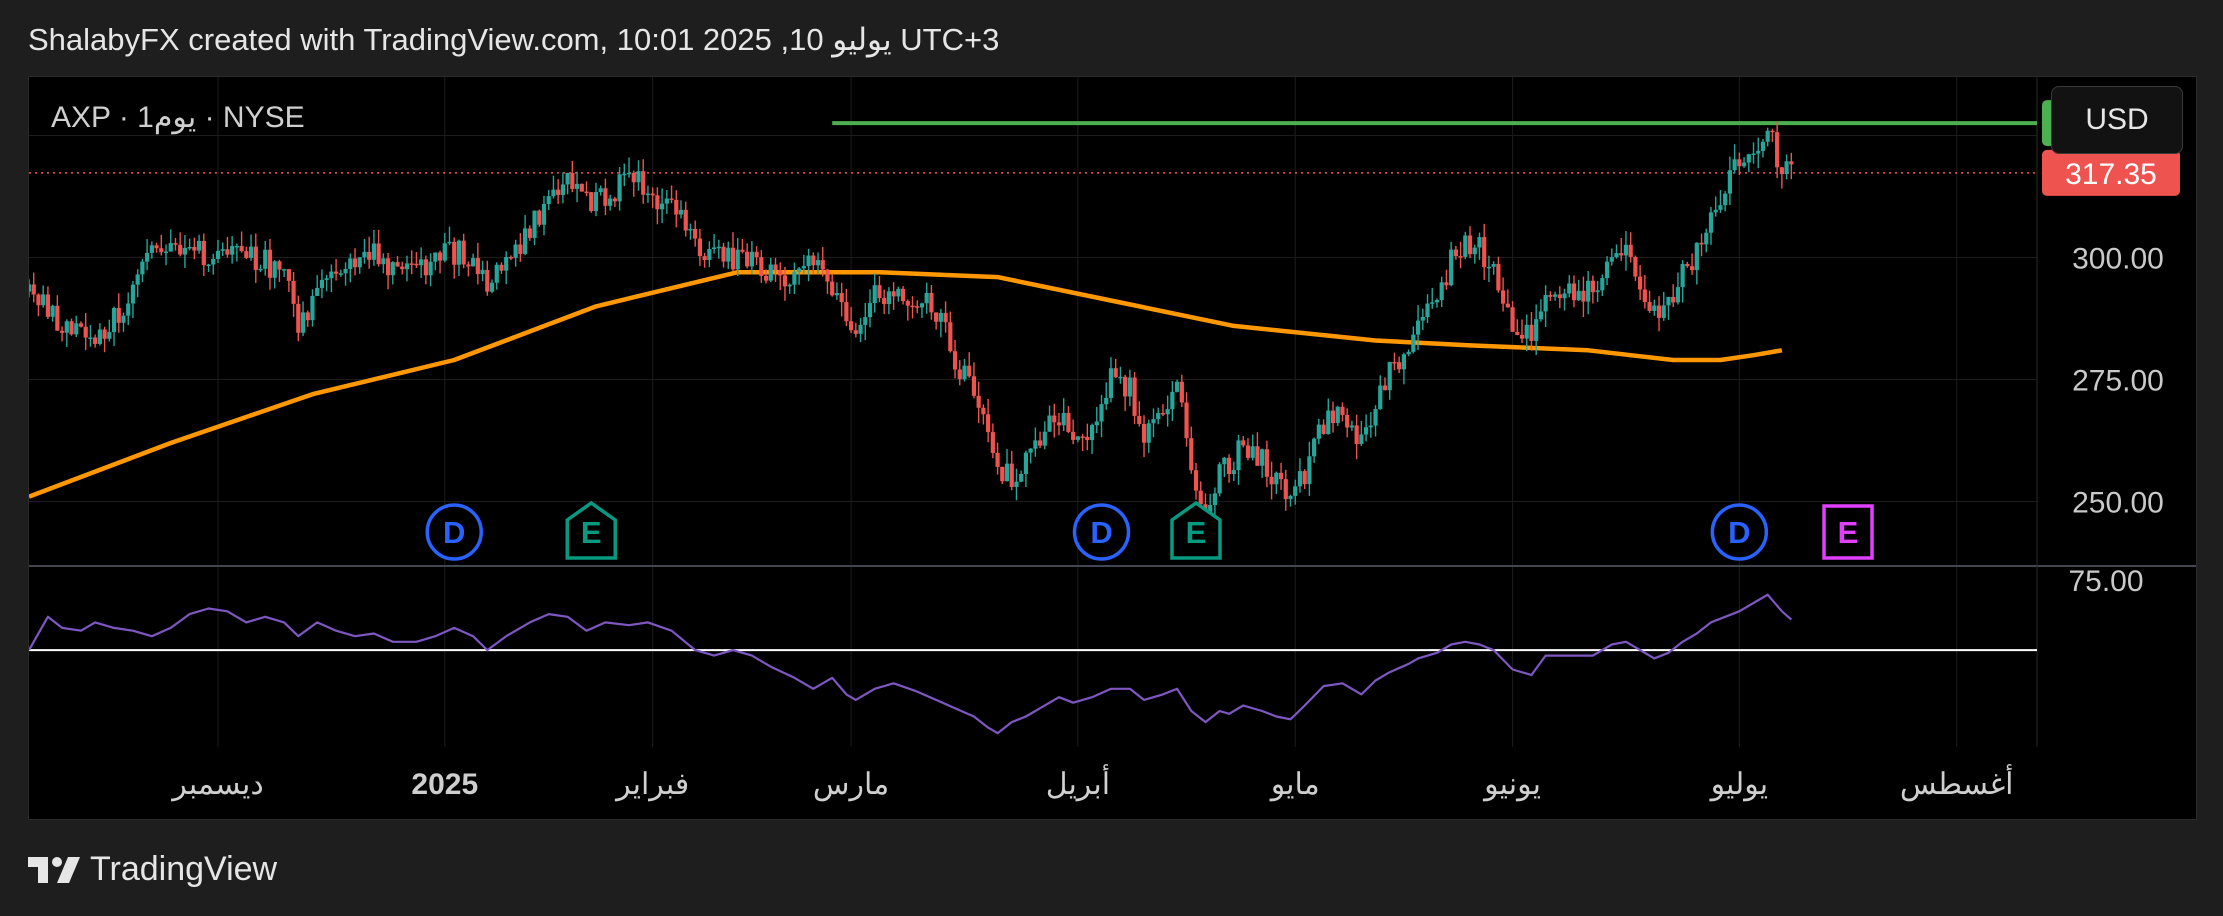  What do you see at coordinates (1511, 785) in the screenshot?
I see `time-tick-label: يونيو` at bounding box center [1511, 785].